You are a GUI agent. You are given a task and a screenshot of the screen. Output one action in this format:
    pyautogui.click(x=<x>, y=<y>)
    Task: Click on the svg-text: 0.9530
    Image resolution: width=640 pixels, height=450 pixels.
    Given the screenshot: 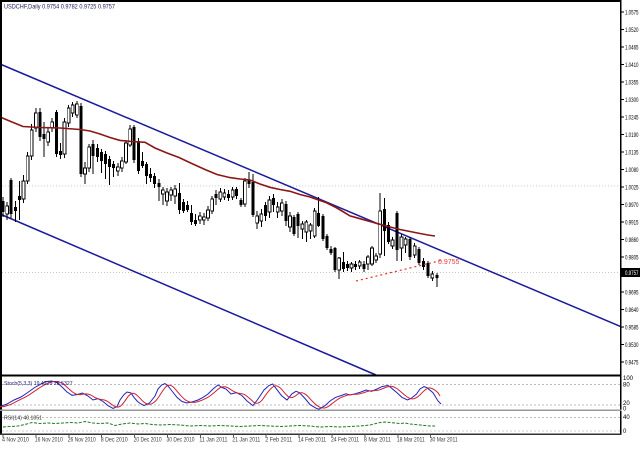 What is the action you would take?
    pyautogui.click(x=632, y=346)
    